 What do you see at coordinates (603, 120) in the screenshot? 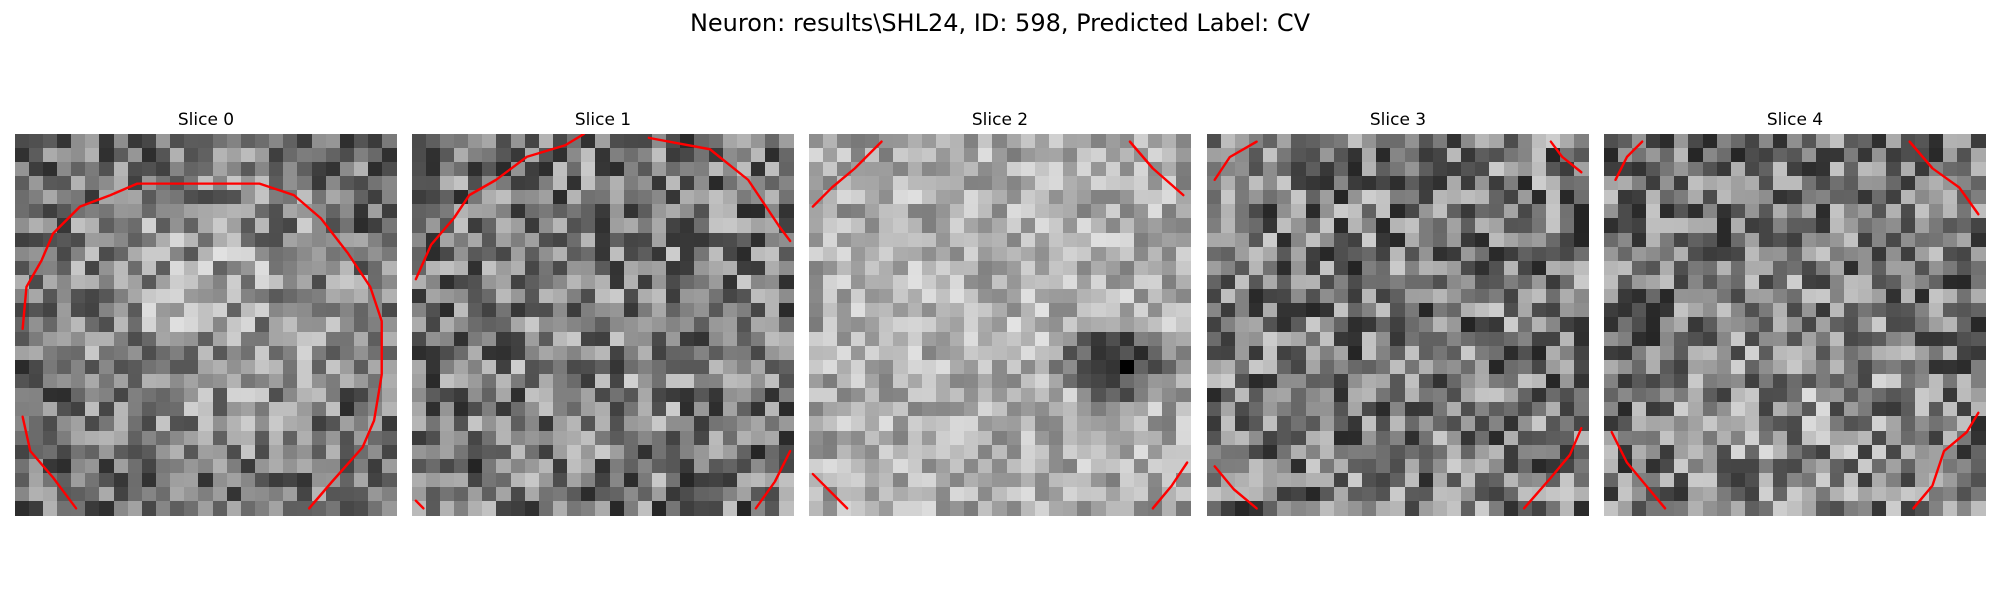
I see `slice-1-title: Slice 1` at bounding box center [603, 120].